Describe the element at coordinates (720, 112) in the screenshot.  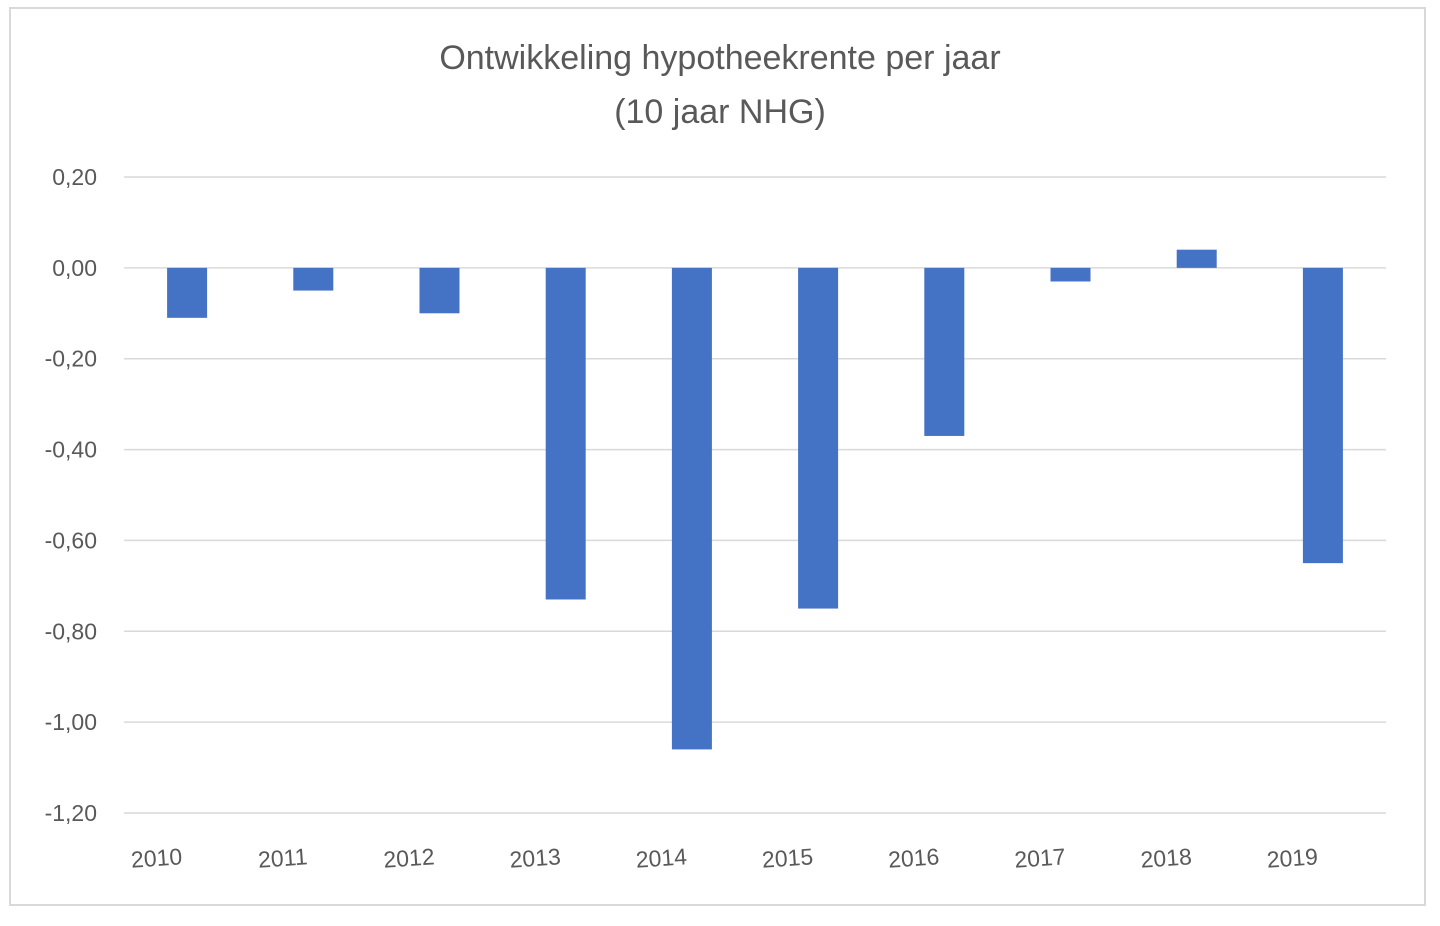
I see `chart-title-line-2: (10 jaar NHG)` at that location.